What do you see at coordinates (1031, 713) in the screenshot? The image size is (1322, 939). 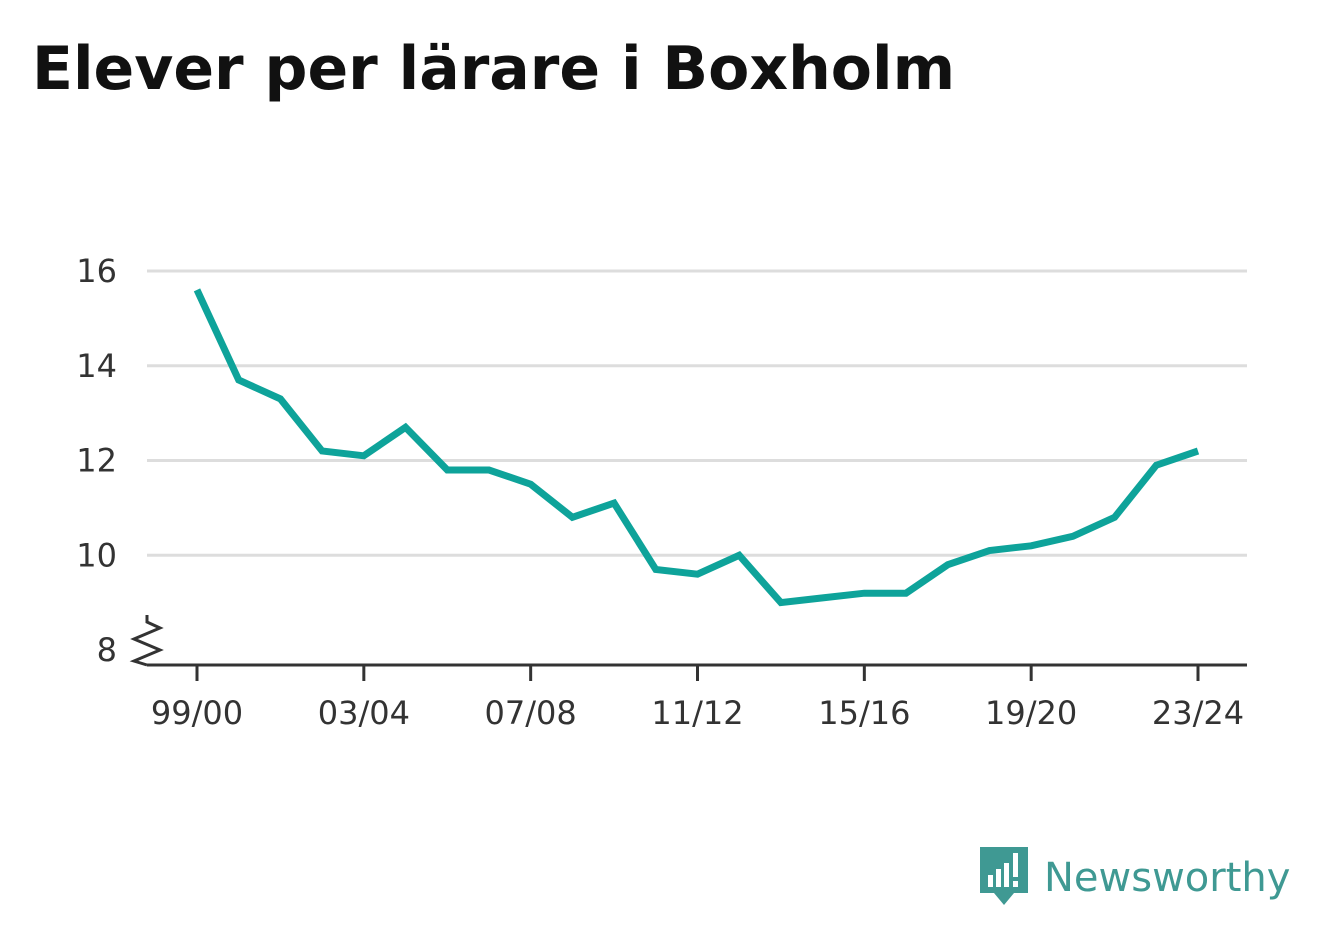 I see `x-tick-label-19-20: 19/20` at bounding box center [1031, 713].